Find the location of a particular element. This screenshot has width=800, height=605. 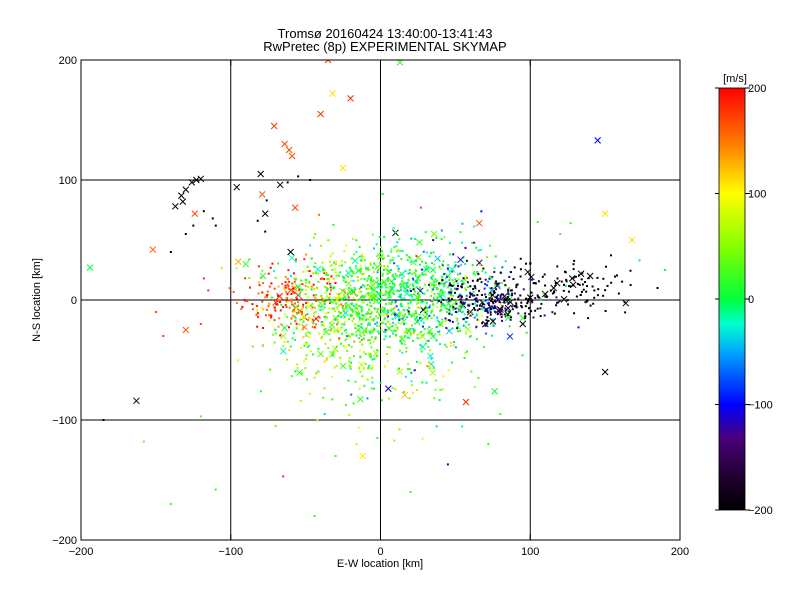

chart-subtitle: RwPretec (8p) EXPERIMENTAL SKYMAP is located at coordinates (384, 46).